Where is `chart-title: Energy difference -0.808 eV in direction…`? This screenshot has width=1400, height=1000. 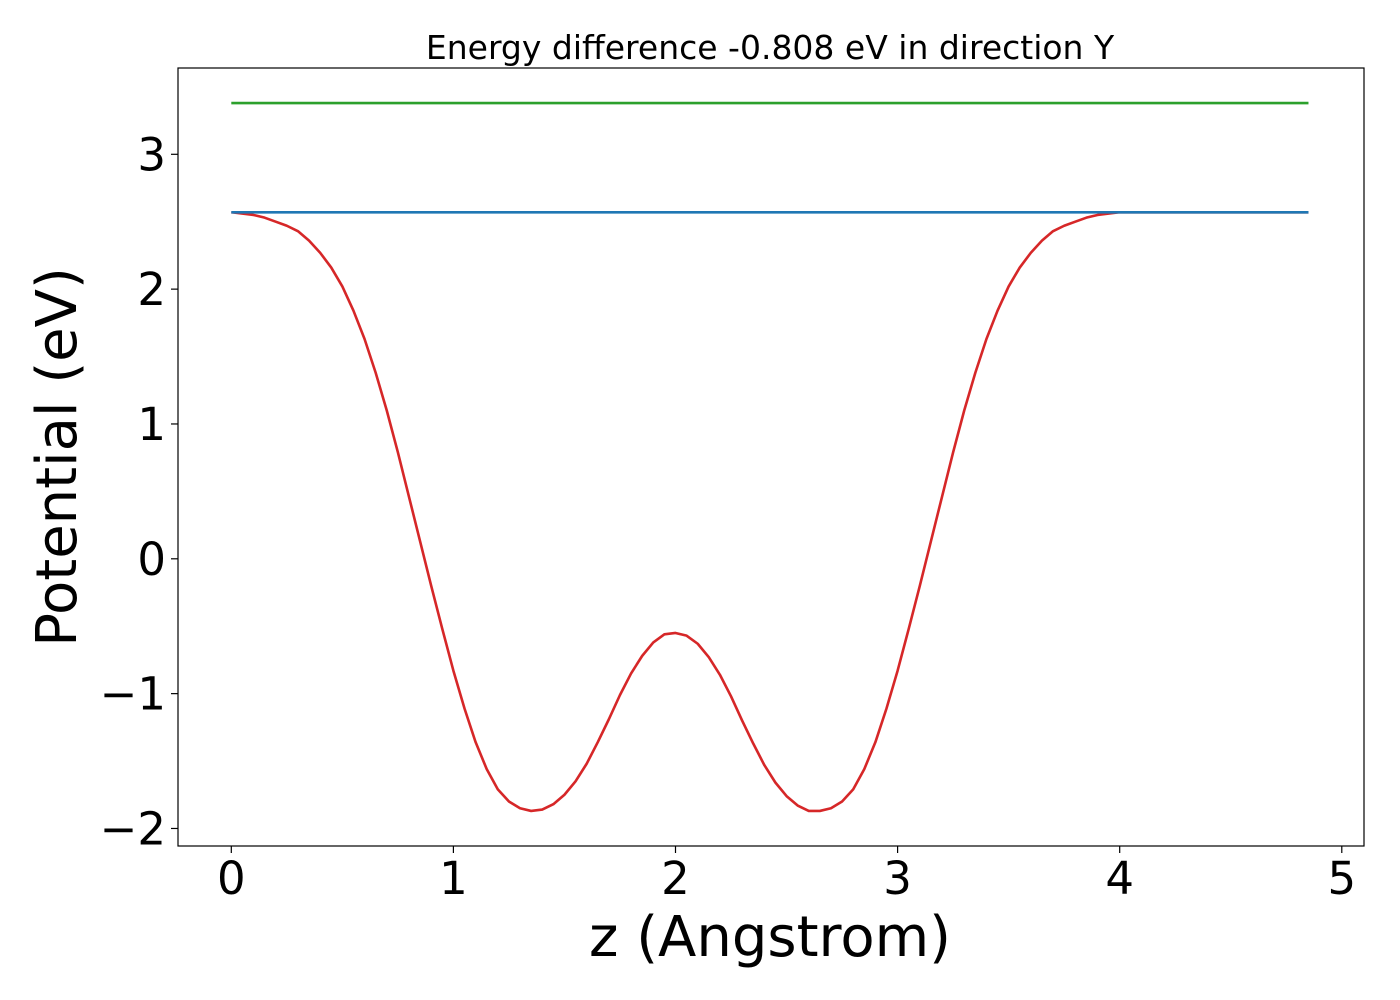 chart-title: Energy difference -0.808 eV in direction… is located at coordinates (770, 47).